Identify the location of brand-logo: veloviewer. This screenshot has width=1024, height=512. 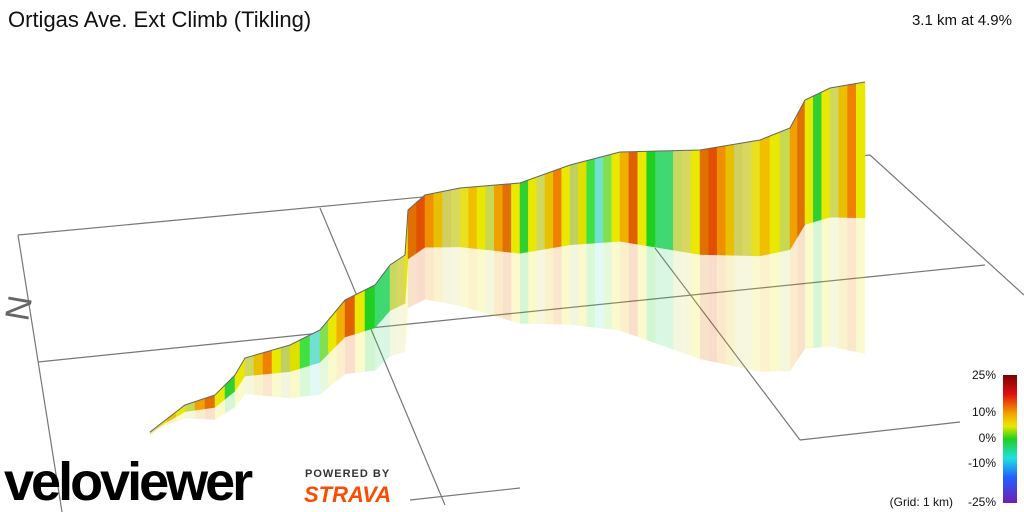
(128, 482).